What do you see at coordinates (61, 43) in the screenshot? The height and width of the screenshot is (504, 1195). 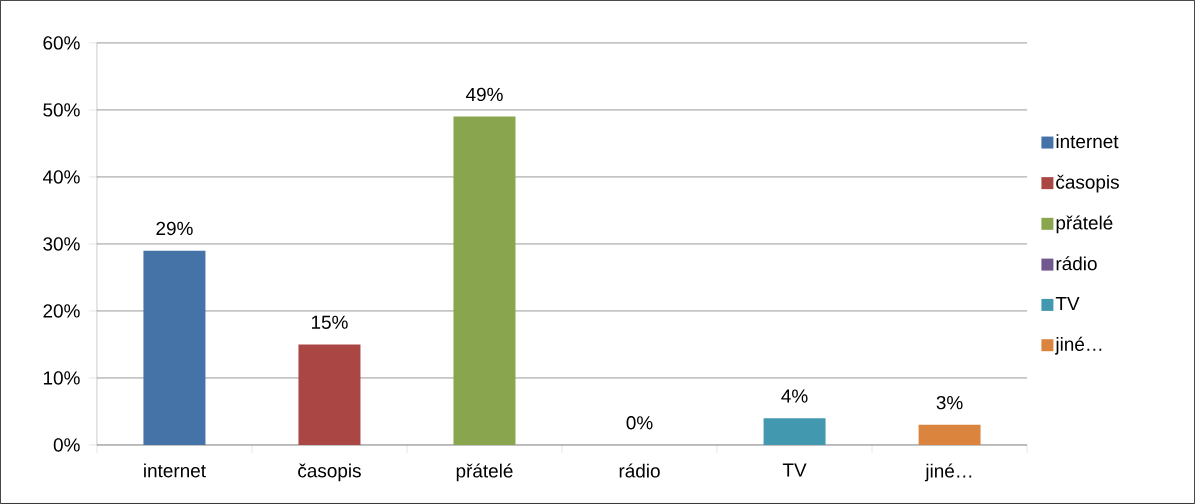 I see `y-tick-label: 60%` at bounding box center [61, 43].